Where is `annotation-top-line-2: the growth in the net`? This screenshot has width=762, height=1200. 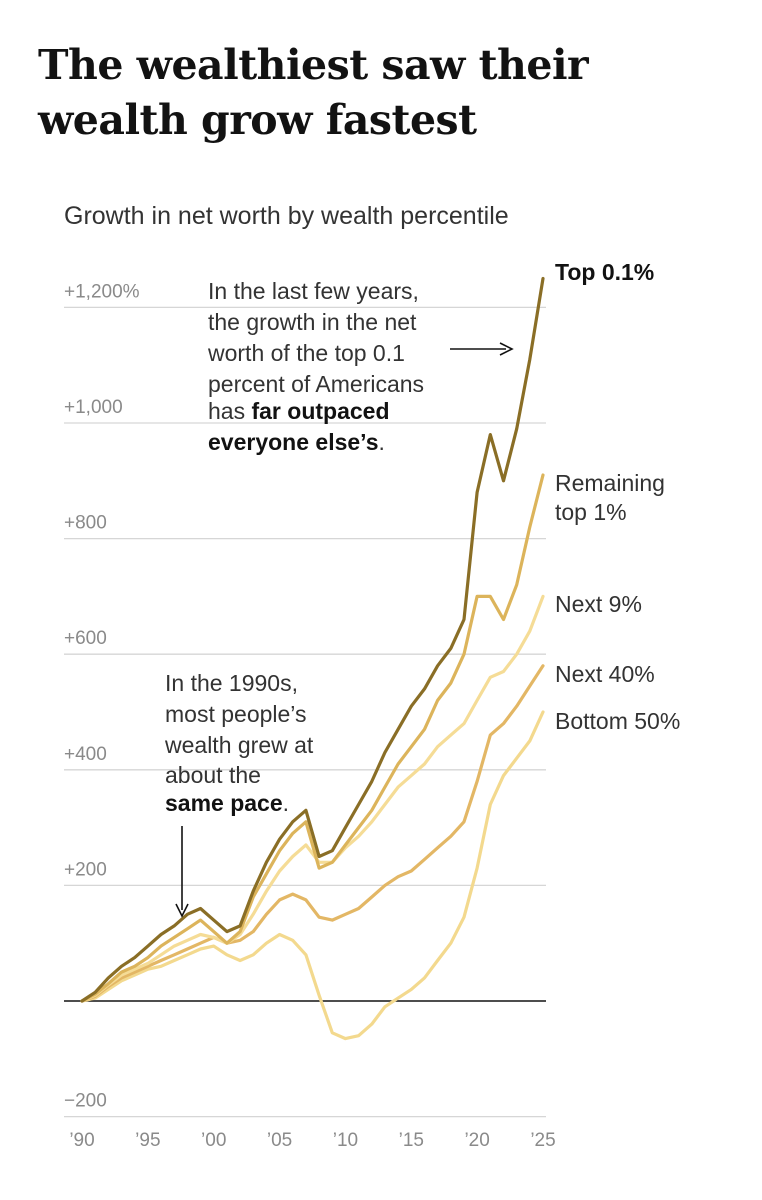 annotation-top-line-2: the growth in the net is located at coordinates (312, 322).